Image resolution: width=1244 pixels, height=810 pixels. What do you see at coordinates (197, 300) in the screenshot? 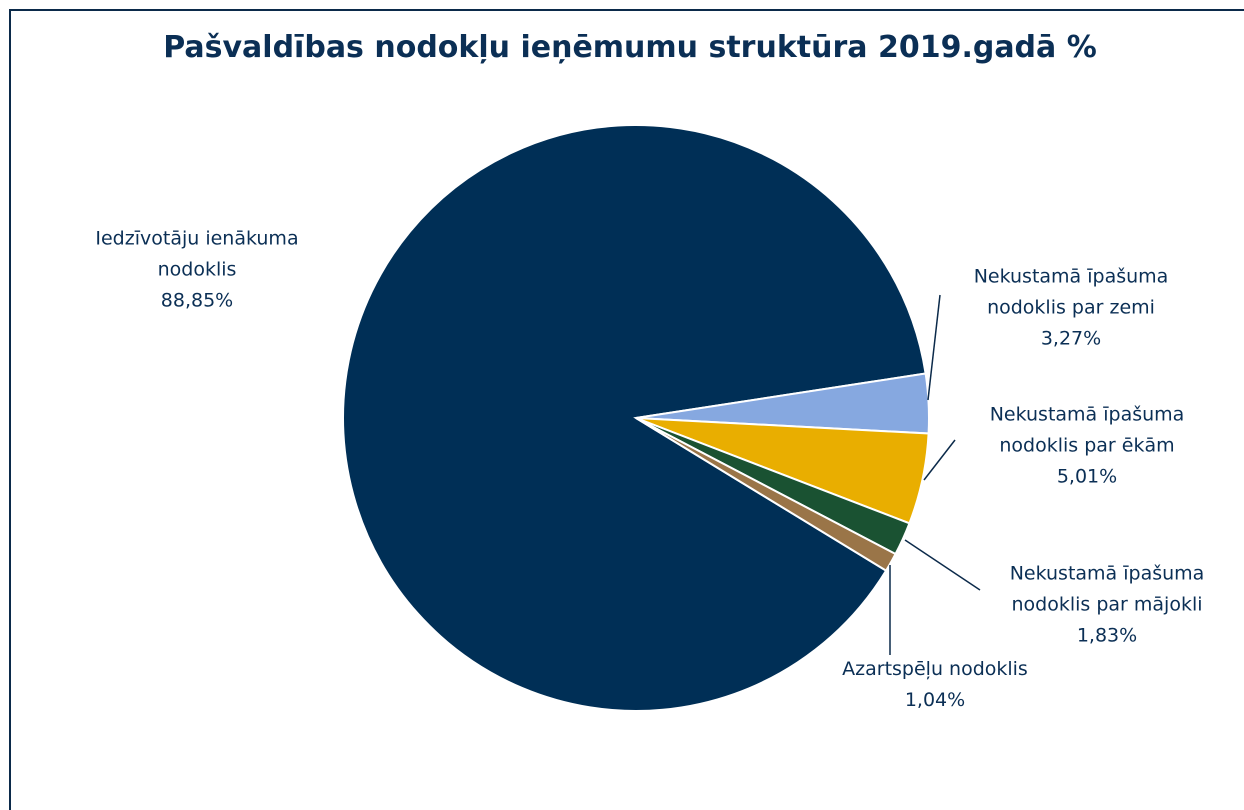
I see `slice-value: 88,85%` at bounding box center [197, 300].